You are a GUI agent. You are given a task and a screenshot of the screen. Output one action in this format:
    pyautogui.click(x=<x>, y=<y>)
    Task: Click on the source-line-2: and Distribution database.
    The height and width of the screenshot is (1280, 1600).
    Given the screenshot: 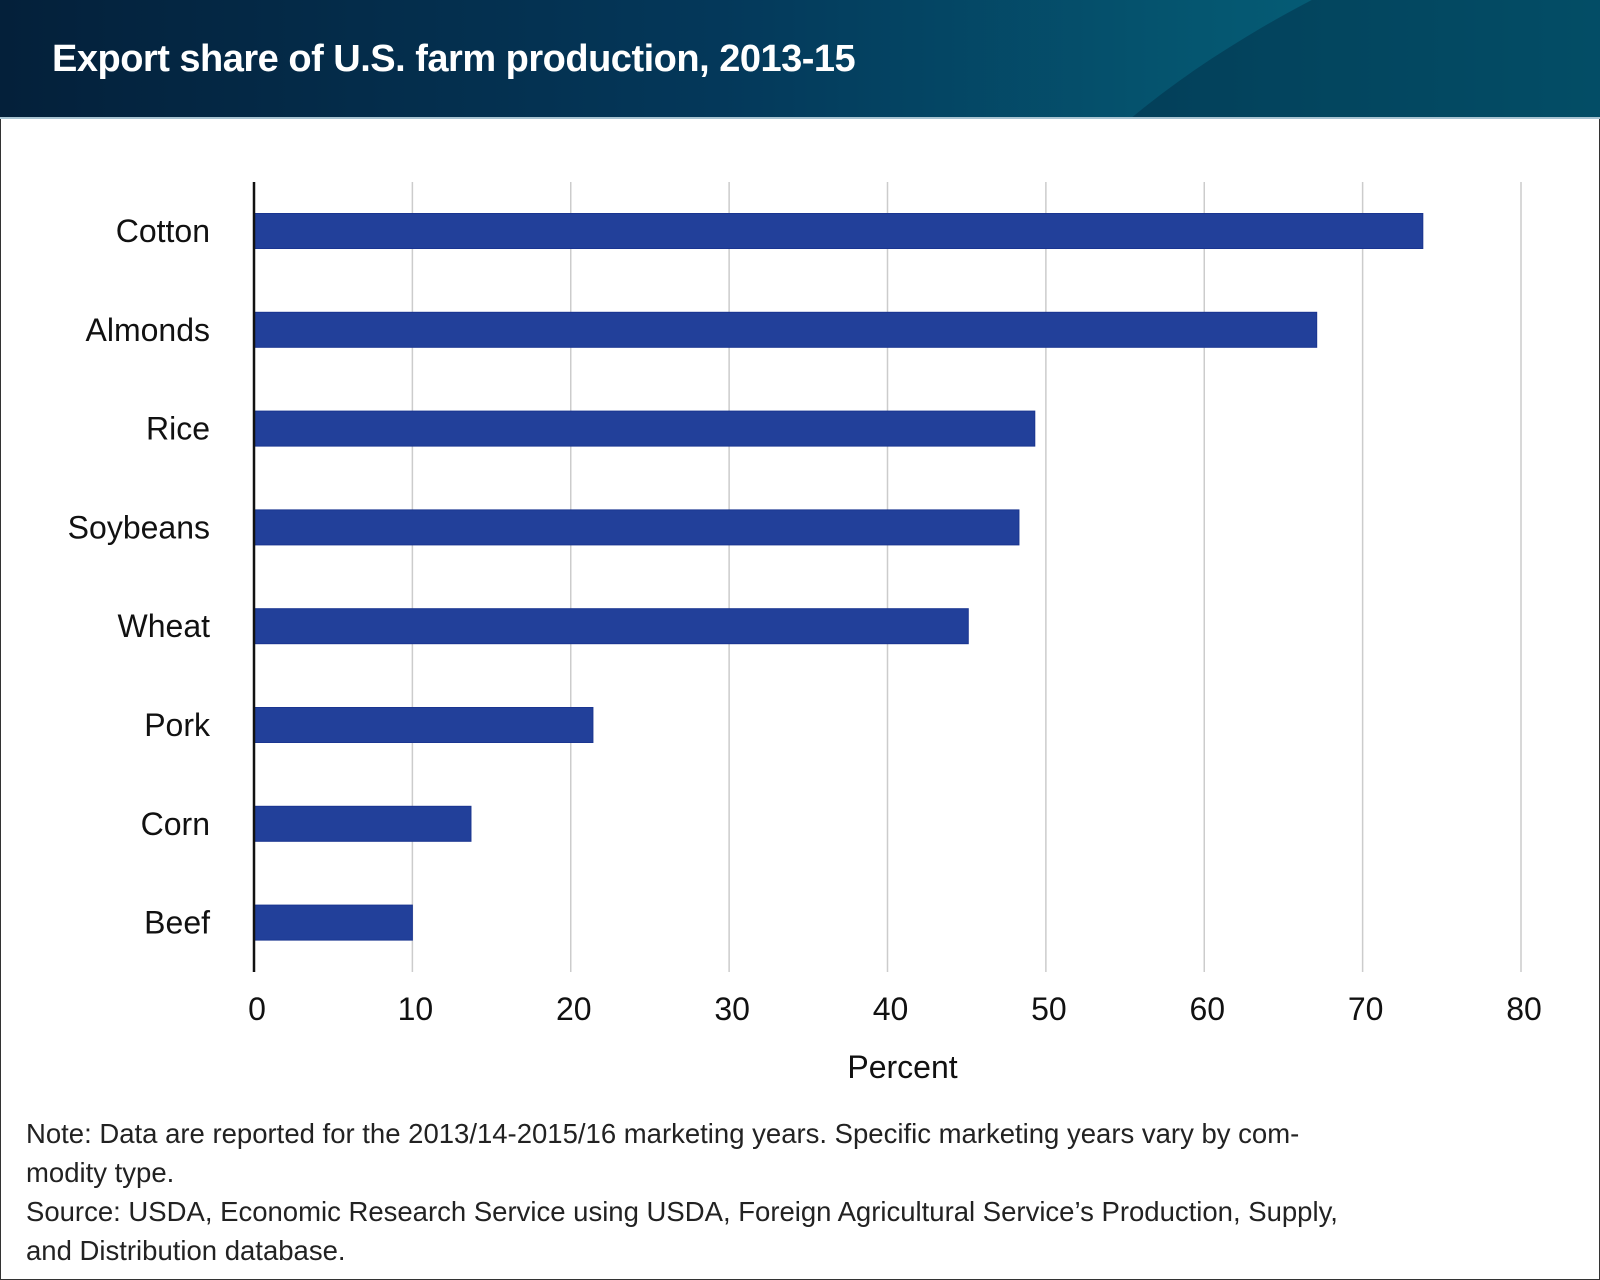 What is the action you would take?
    pyautogui.click(x=186, y=1250)
    